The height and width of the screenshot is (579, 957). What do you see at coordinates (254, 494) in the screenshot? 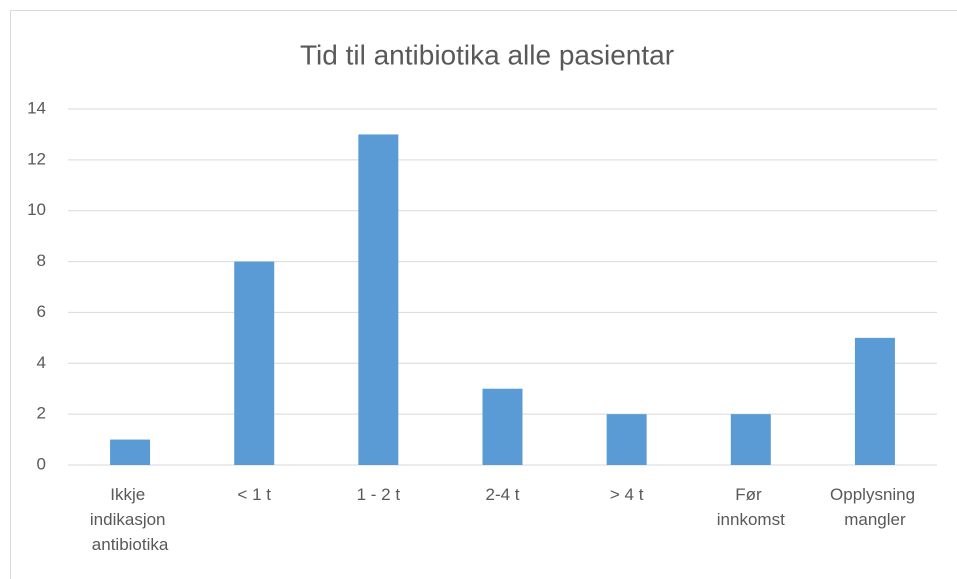
I see `x-tick-label: < 1 t` at bounding box center [254, 494].